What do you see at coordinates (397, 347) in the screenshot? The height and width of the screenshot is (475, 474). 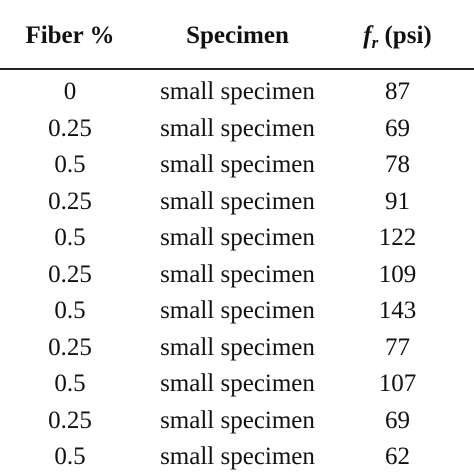 I see `cell-fr: 77` at bounding box center [397, 347].